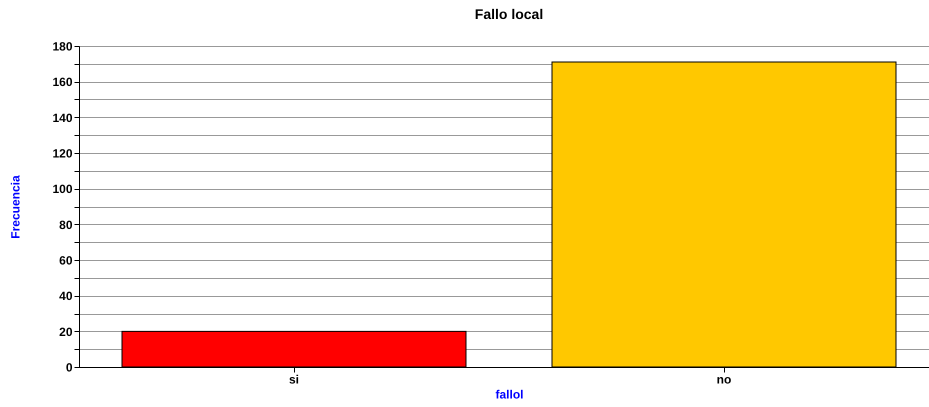  What do you see at coordinates (509, 395) in the screenshot?
I see `x-axis-title: fallol` at bounding box center [509, 395].